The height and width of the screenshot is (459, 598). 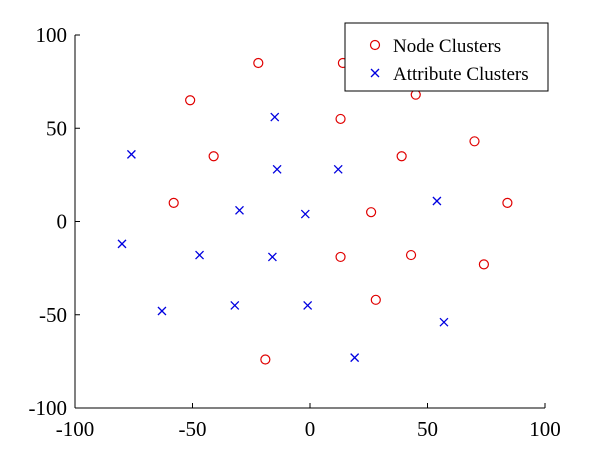 I want to click on legend-label: Node Clusters, so click(x=447, y=46).